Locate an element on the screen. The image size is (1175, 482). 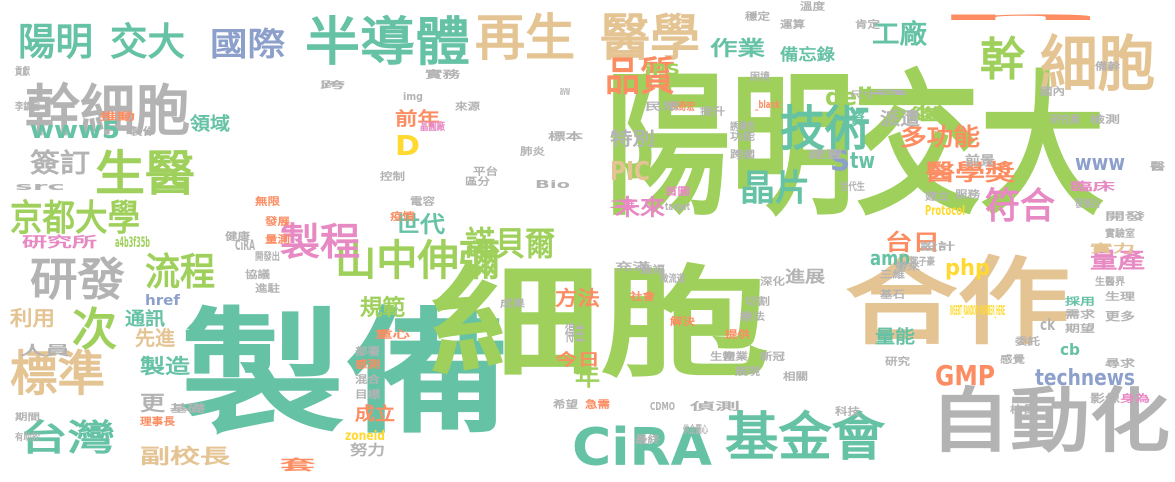
cloud-word: 健康 is located at coordinates (238, 236).